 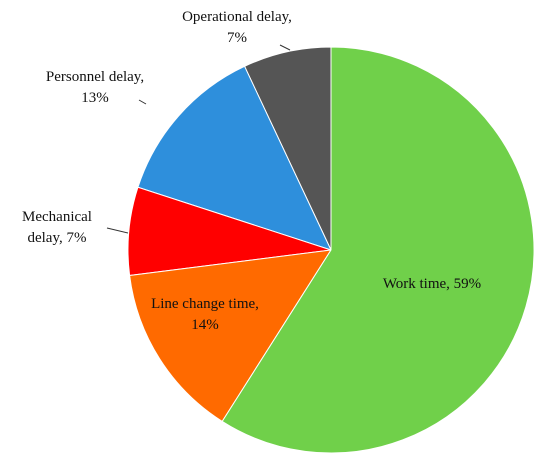 I want to click on data-label: Line change time, 14%, so click(x=205, y=314).